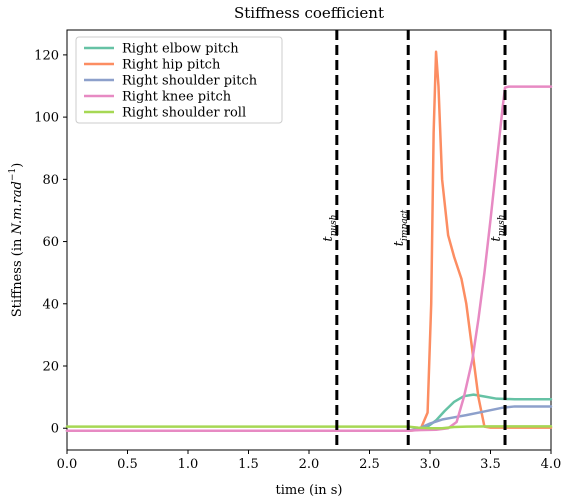  Describe the element at coordinates (177, 97) in the screenshot. I see `legend-label-4: Right knee pitch` at that location.